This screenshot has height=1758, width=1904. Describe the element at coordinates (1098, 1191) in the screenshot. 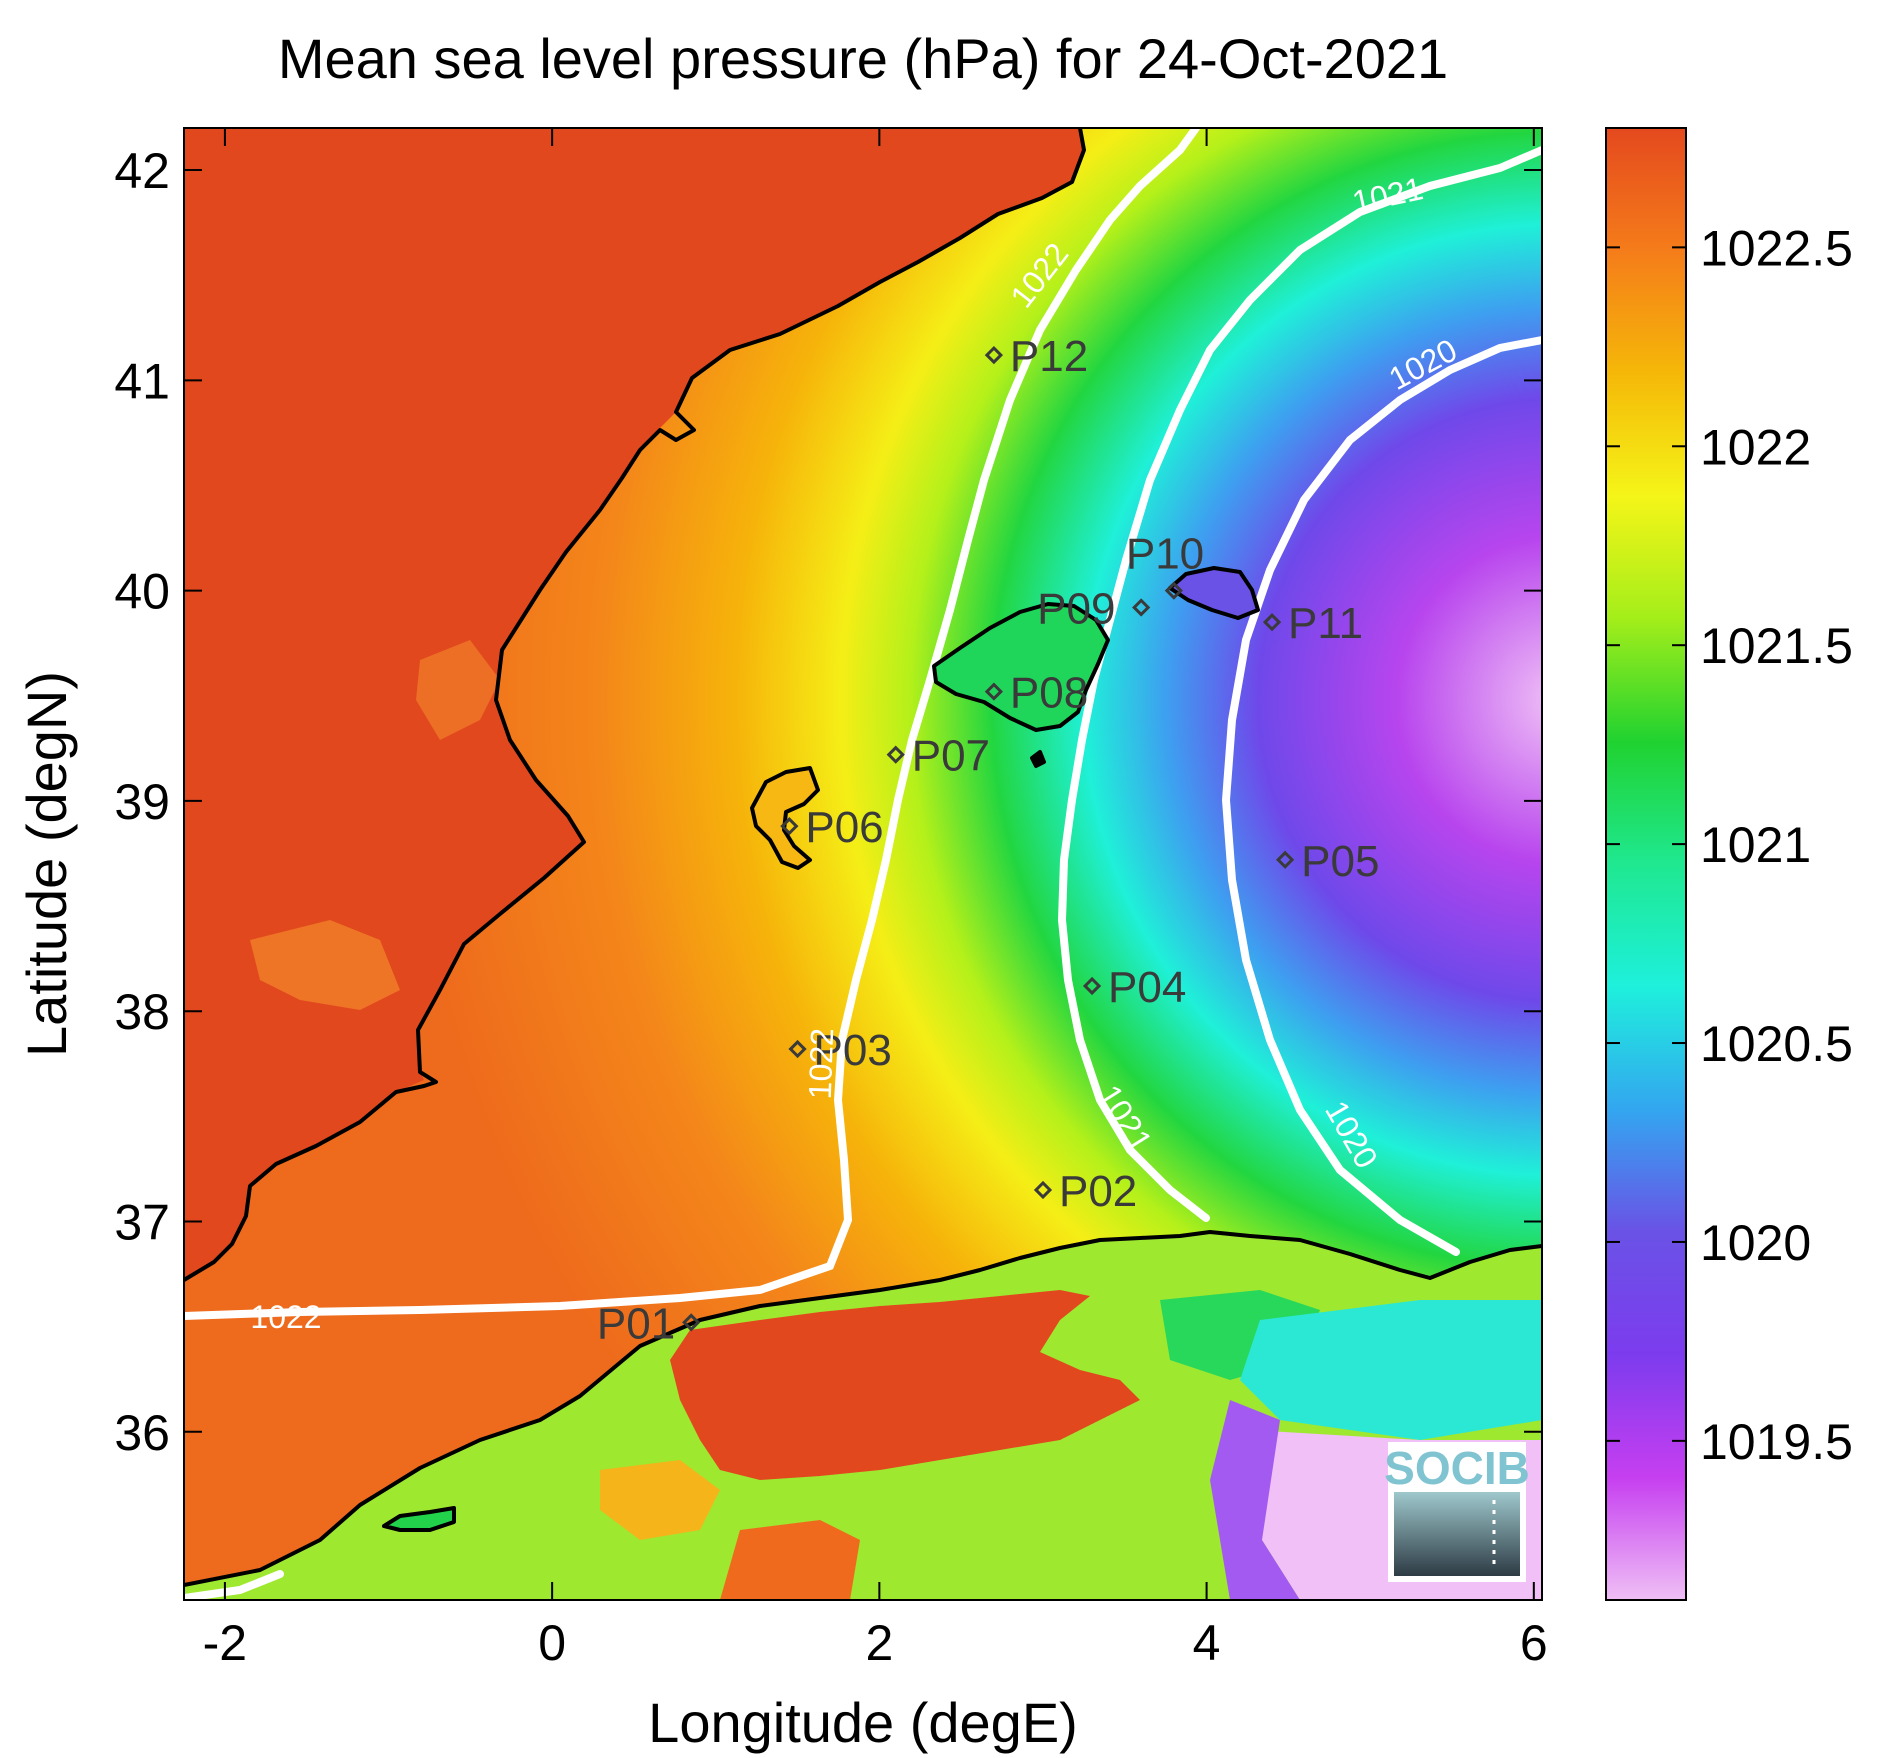

I see `point-label: P02` at that location.